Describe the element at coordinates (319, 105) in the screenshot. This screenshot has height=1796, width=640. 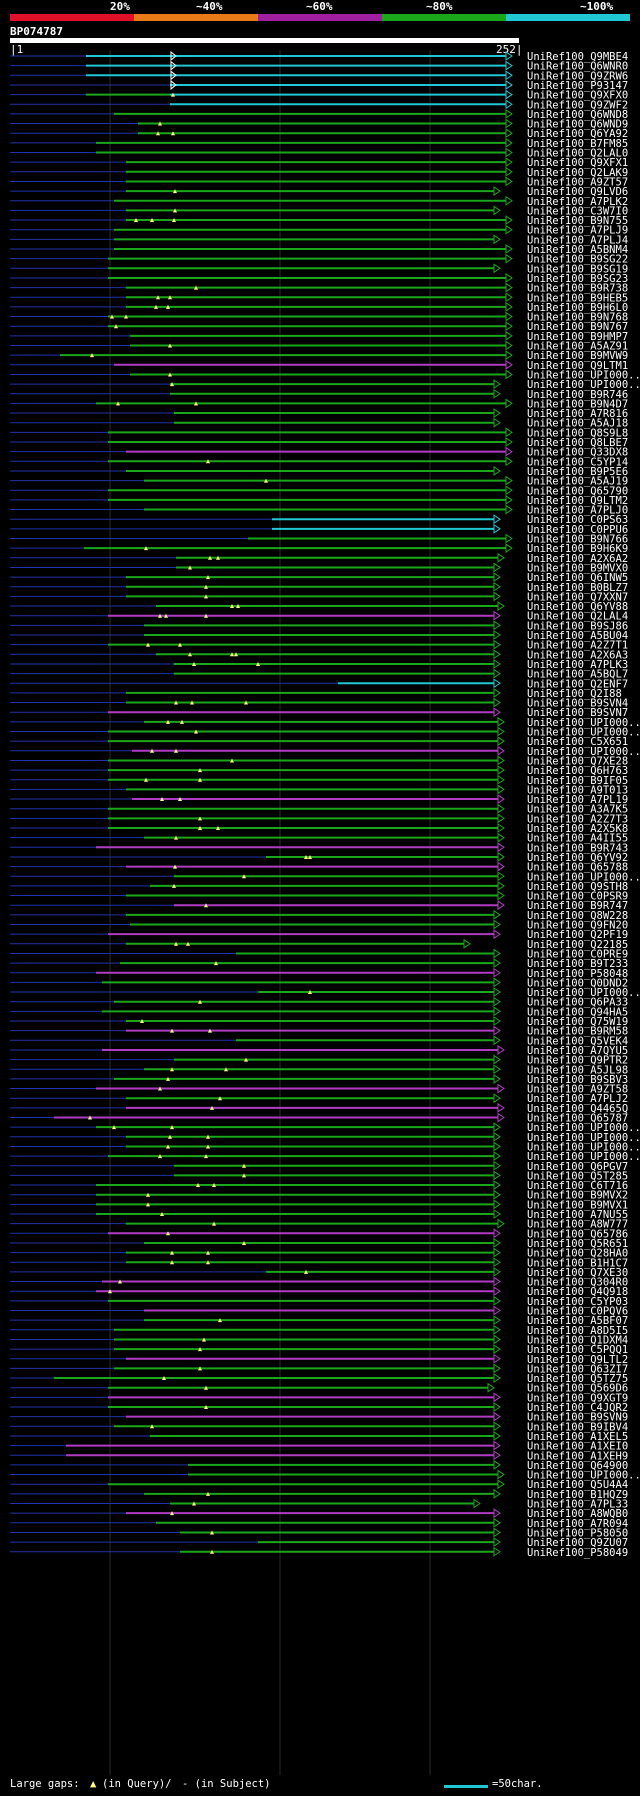
I see `hit-row: UniRef100_Q9ZWF2` at that location.